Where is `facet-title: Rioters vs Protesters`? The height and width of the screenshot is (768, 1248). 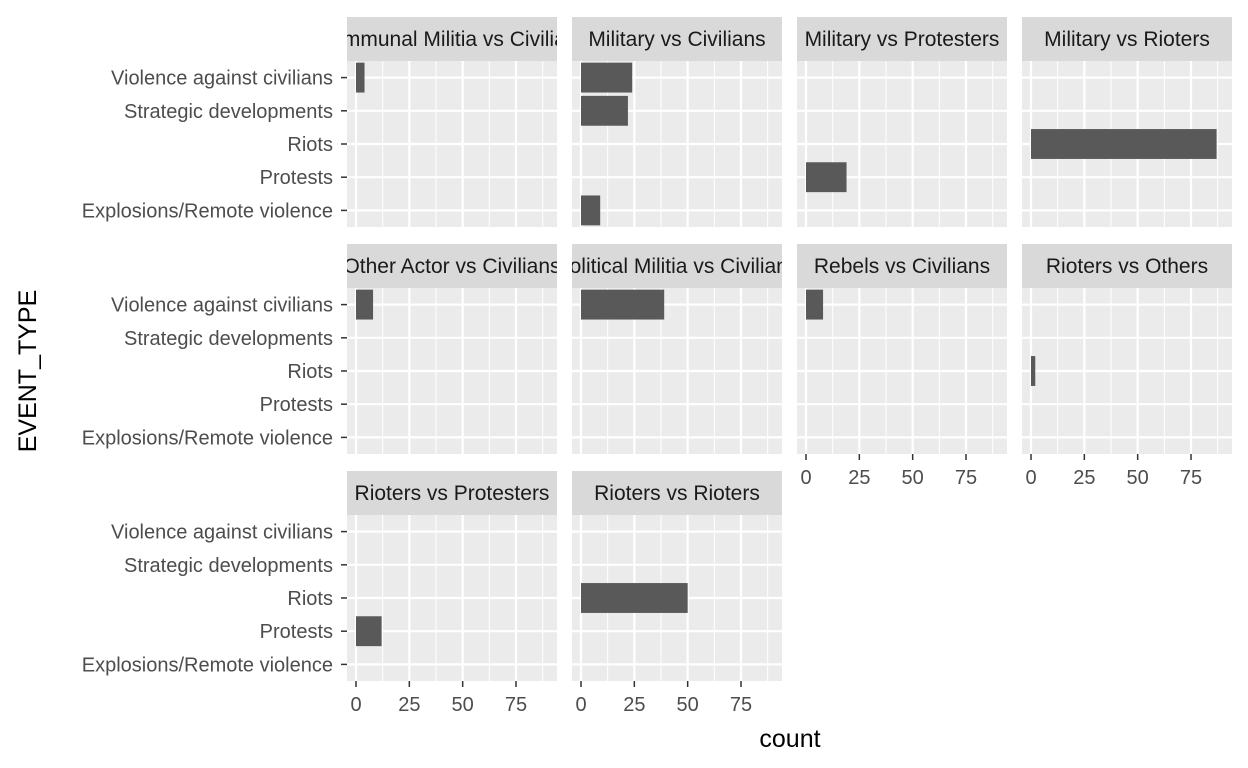
facet-title: Rioters vs Protesters is located at coordinates (452, 493).